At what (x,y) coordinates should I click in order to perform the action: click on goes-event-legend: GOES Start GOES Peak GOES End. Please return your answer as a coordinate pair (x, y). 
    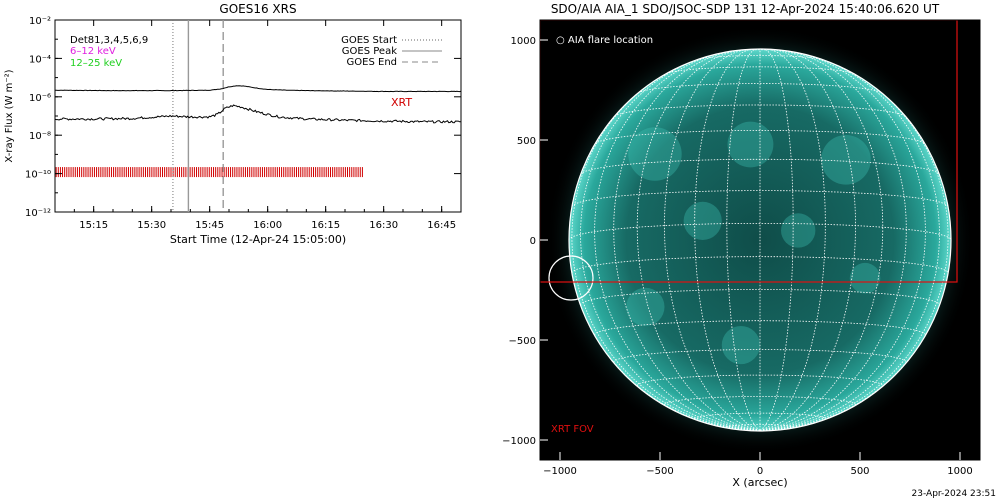
    Looking at the image, I should click on (391, 51).